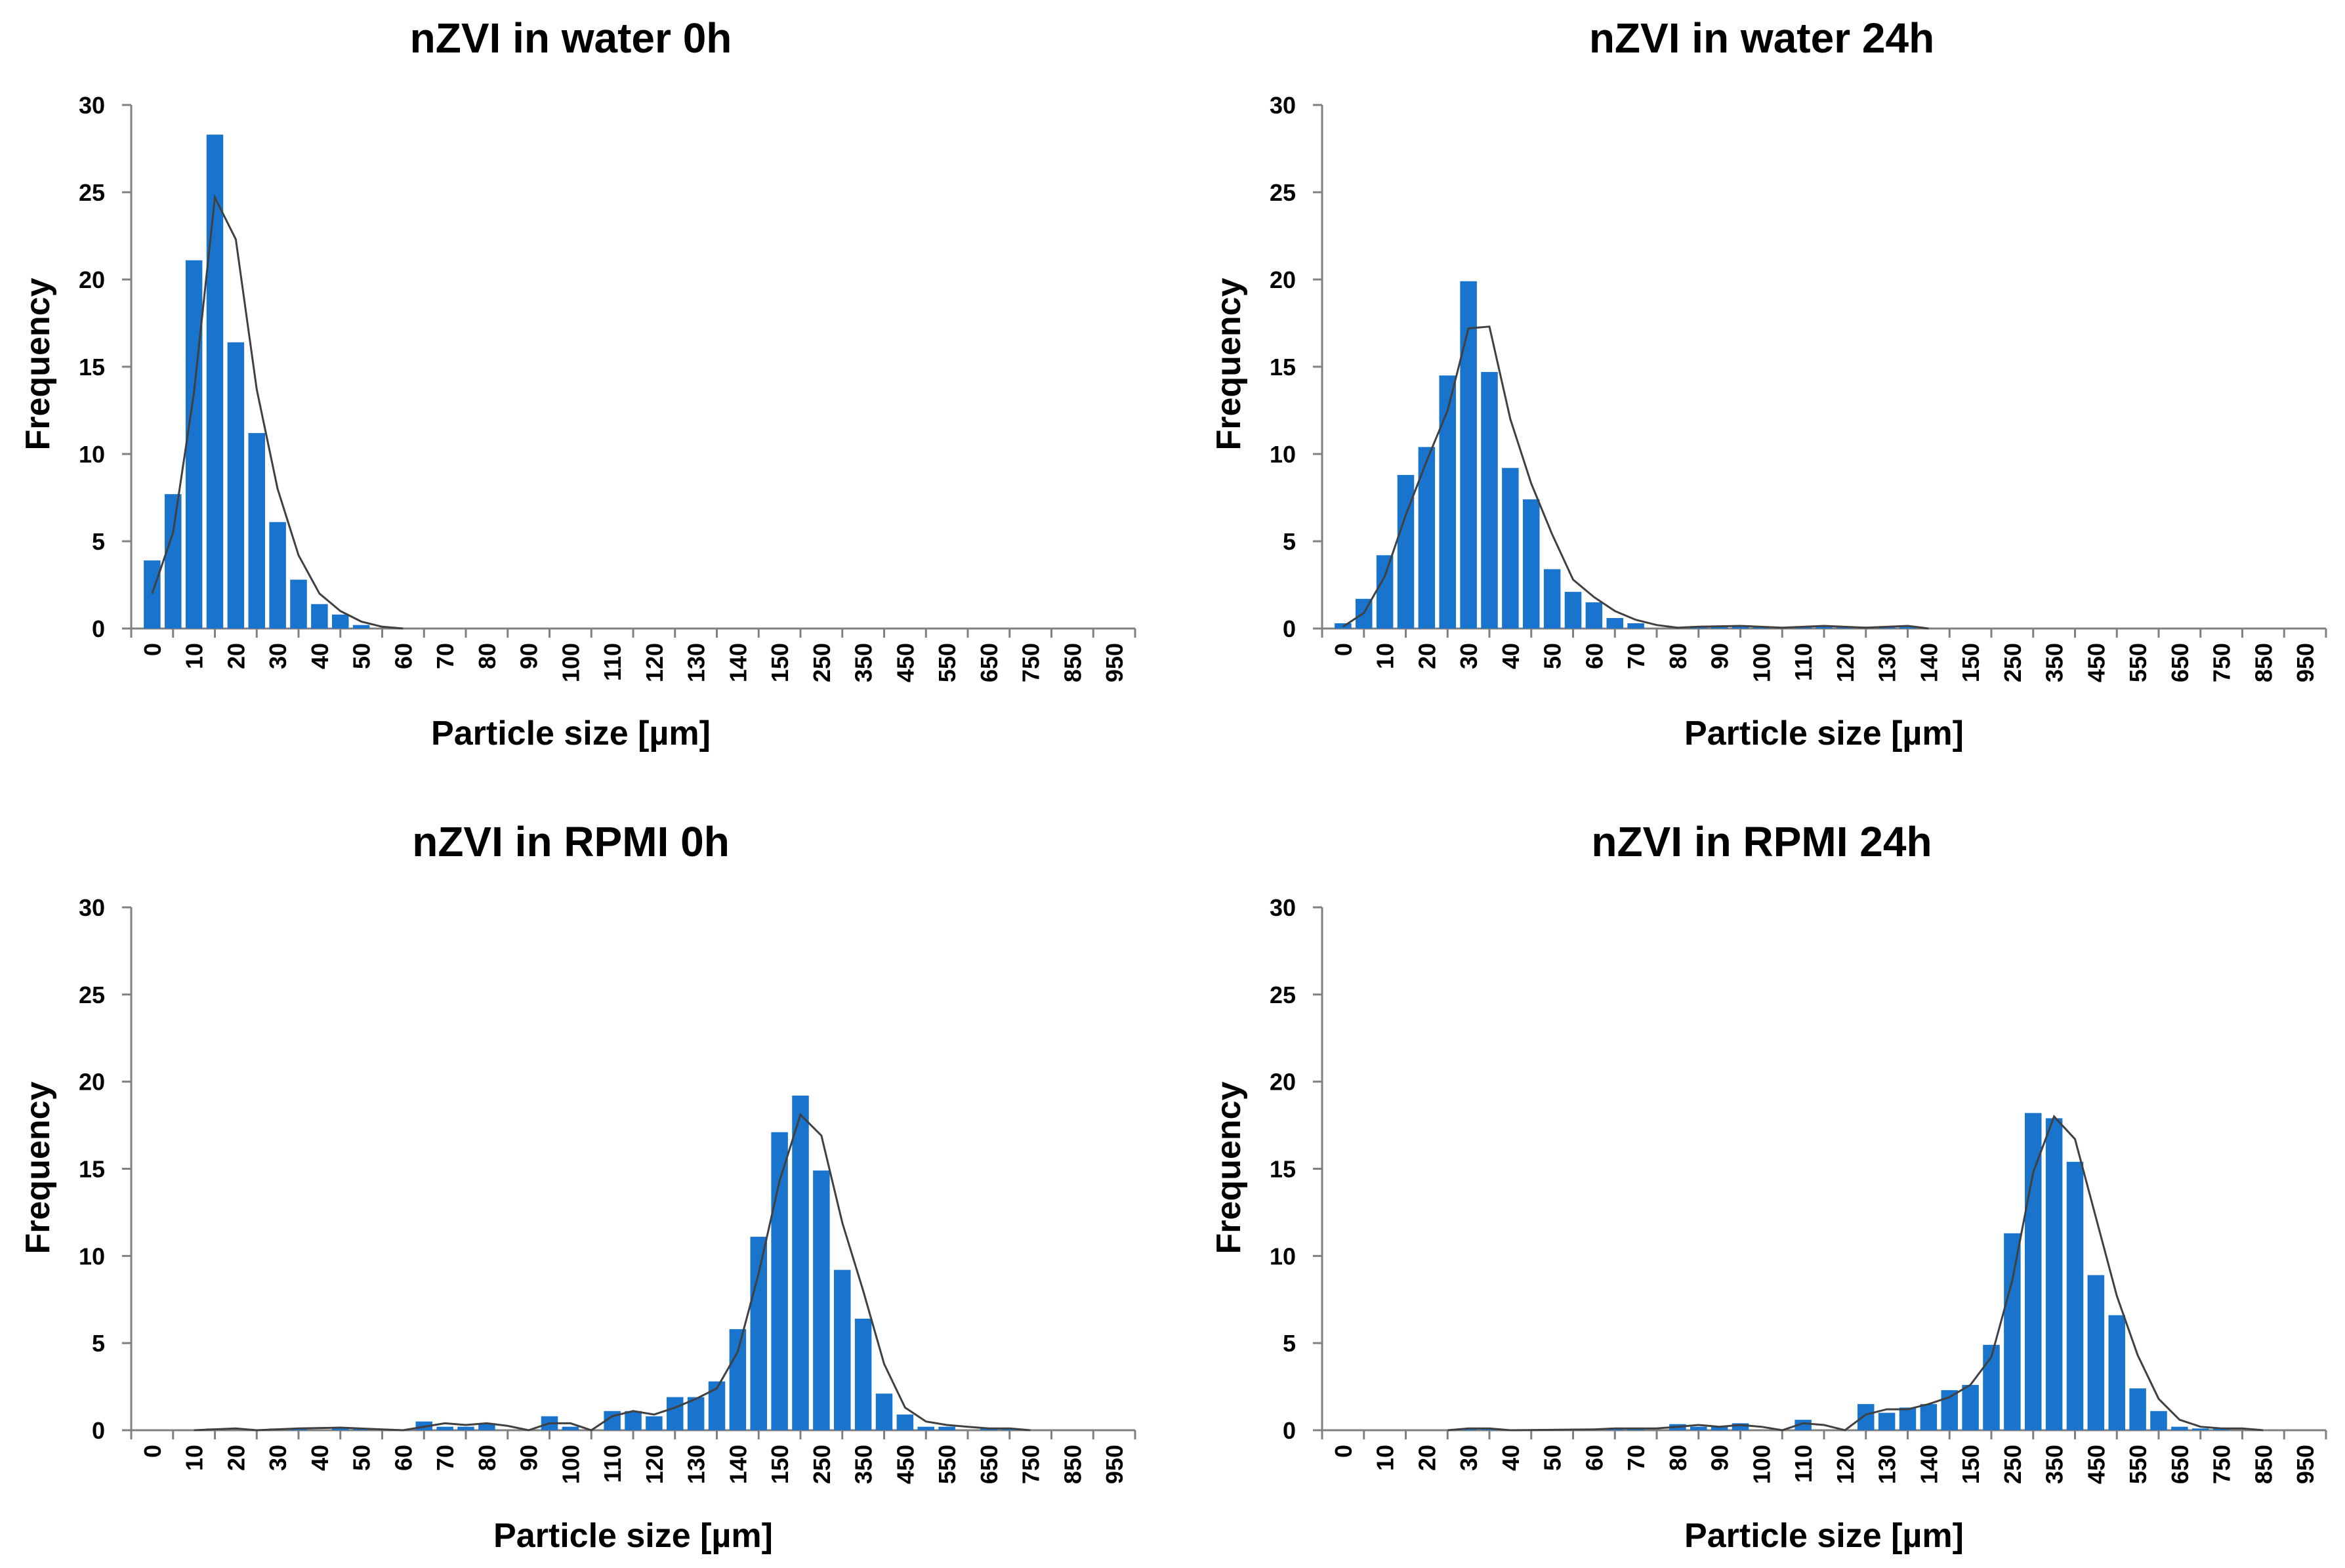 The width and height of the screenshot is (2345, 1568). Describe the element at coordinates (1114, 662) in the screenshot. I see `x-tick-label: 950` at that location.